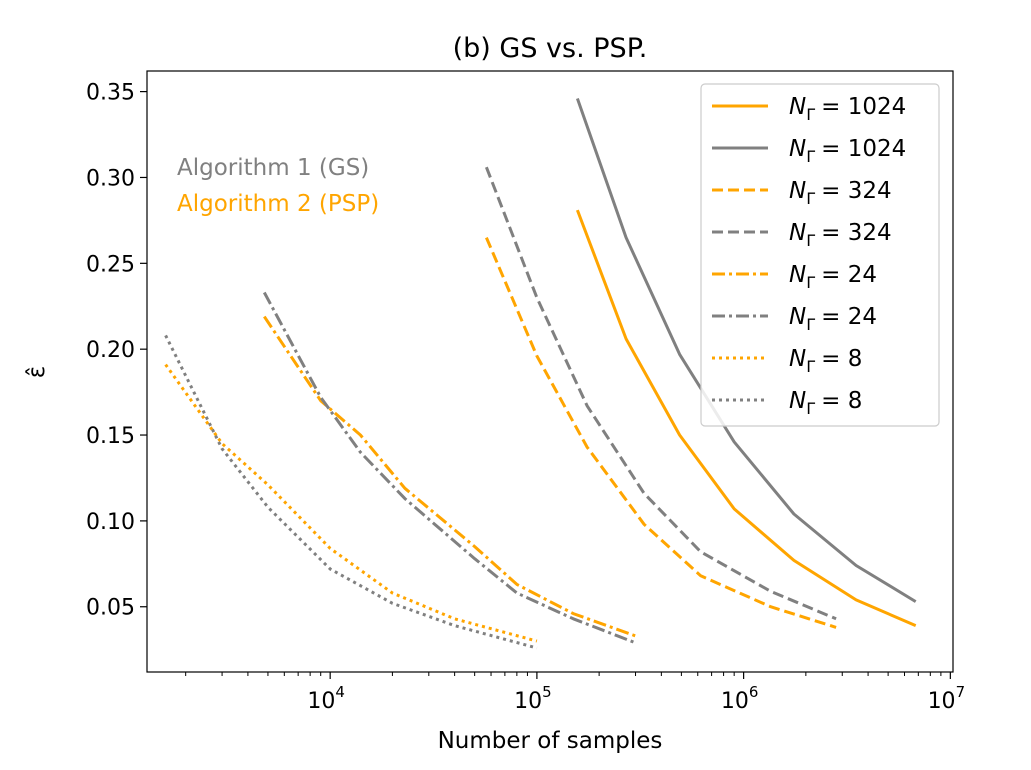 The height and width of the screenshot is (770, 1031). Describe the element at coordinates (110, 608) in the screenshot. I see `y-tick-label: 0.05` at that location.